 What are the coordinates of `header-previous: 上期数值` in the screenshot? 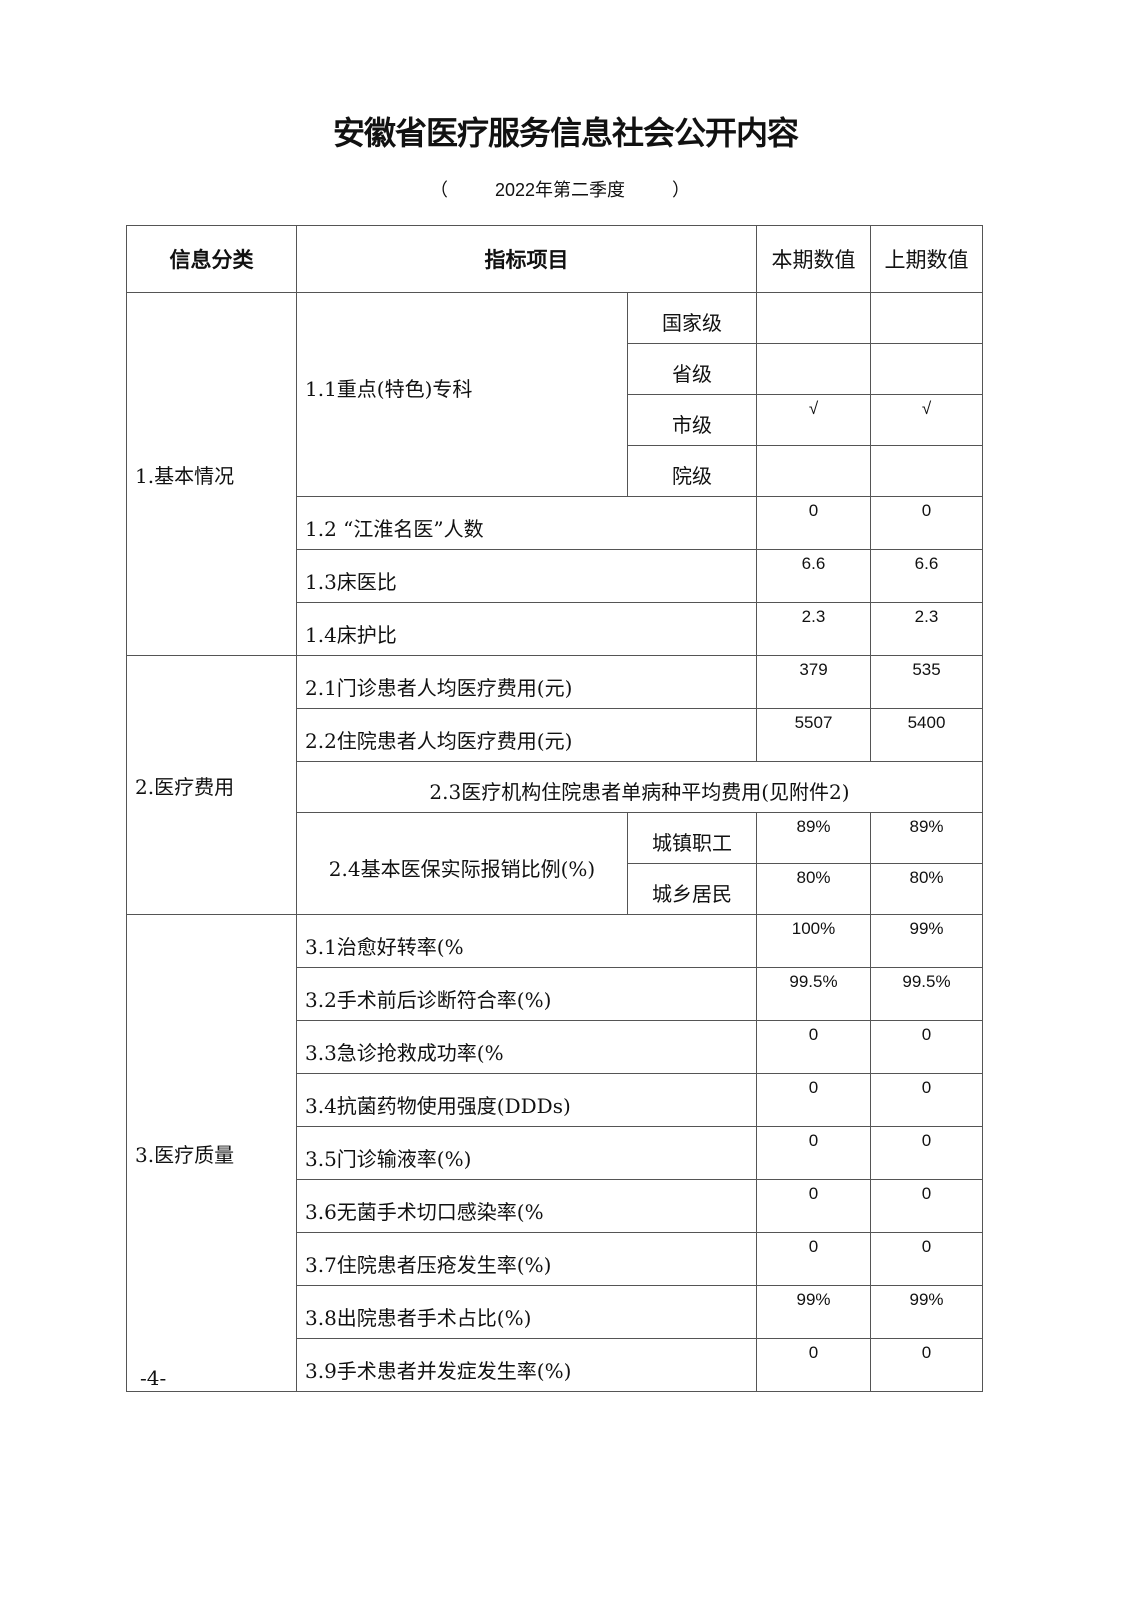 It's located at (926, 259).